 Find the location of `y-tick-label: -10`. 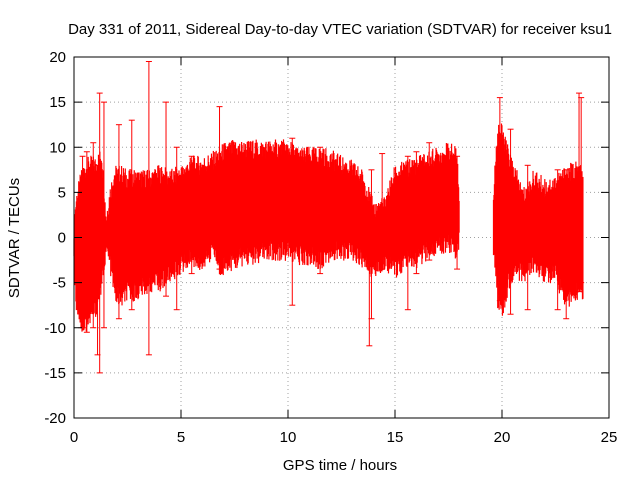

y-tick-label: -10 is located at coordinates (55, 328).